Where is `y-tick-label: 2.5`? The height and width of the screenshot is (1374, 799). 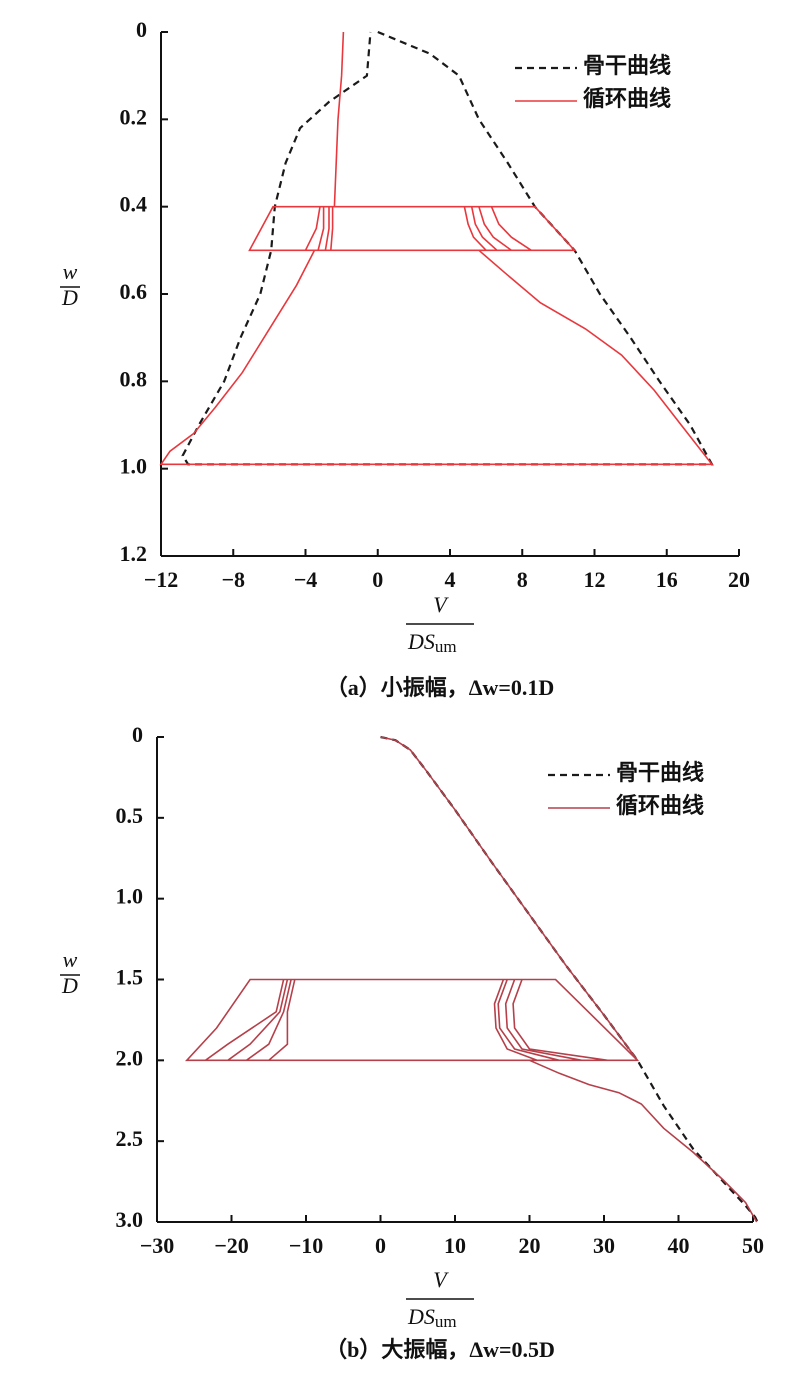
y-tick-label: 2.5 is located at coordinates (130, 1138).